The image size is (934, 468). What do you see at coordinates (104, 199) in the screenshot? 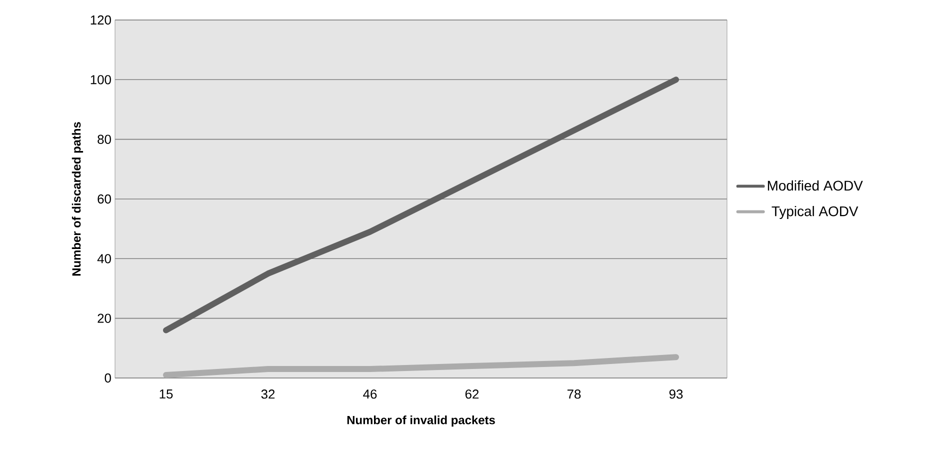
I see `y-tick-label: 60` at bounding box center [104, 199].